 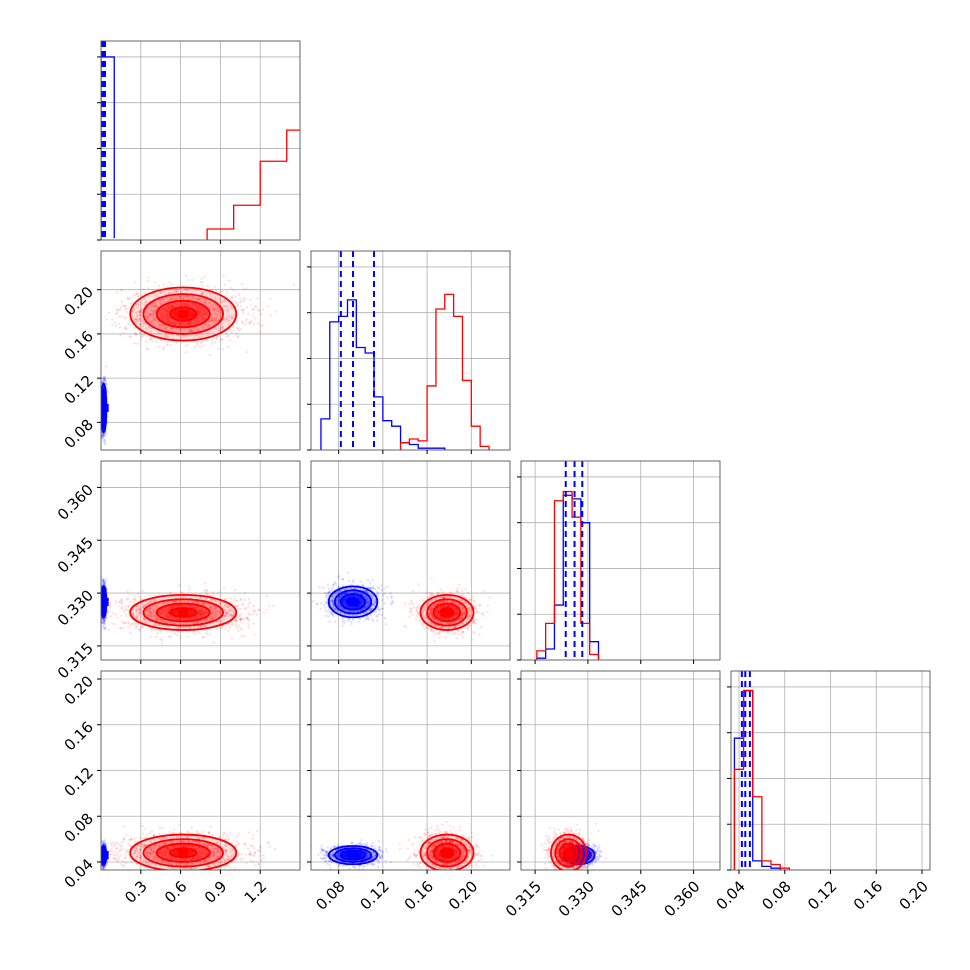 What do you see at coordinates (79, 782) in the screenshot?
I see `y-tick-label-3-2: 0.12` at bounding box center [79, 782].